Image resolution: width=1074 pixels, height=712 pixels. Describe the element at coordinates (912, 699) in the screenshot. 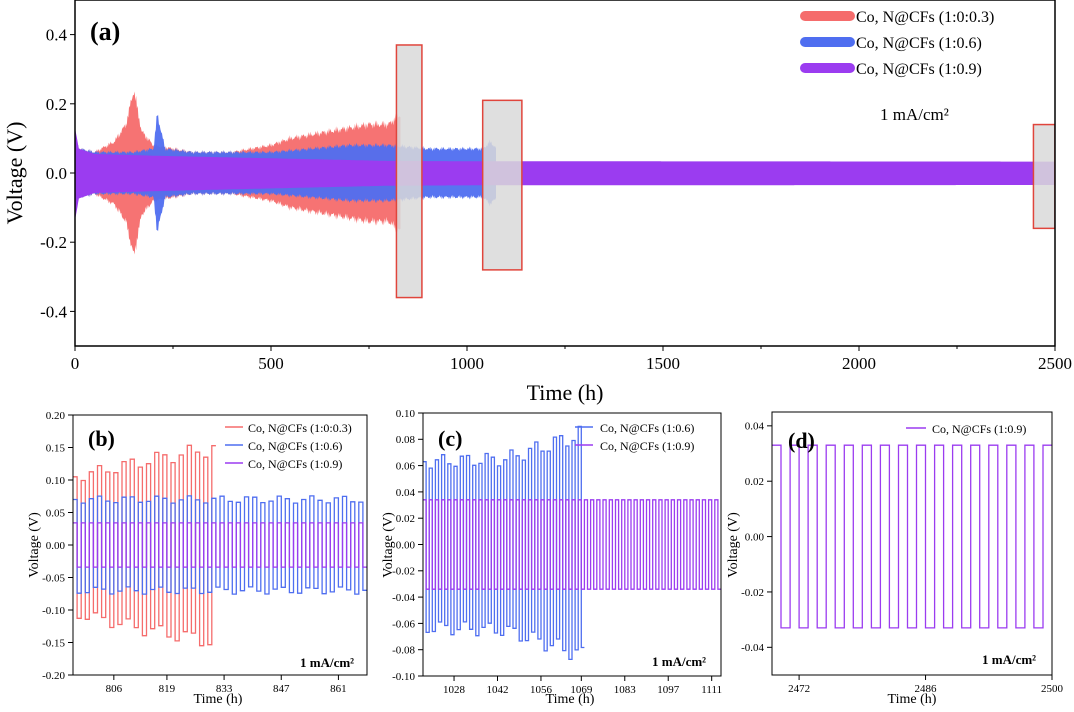

I see `panel-d-xlabel: Time (h)` at that location.